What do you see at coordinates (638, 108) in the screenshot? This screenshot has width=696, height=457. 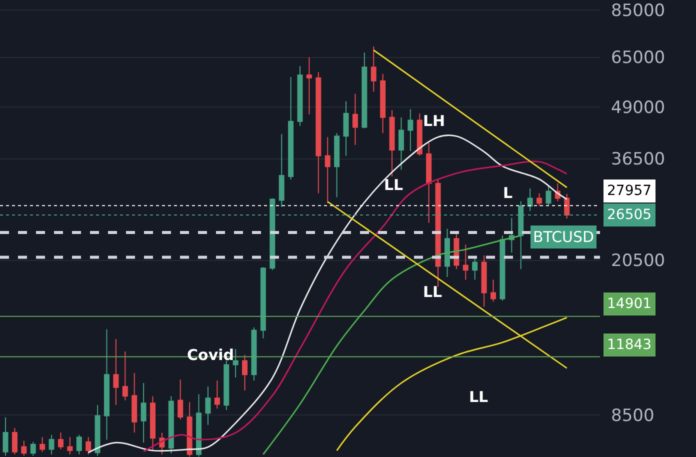 I see `y-tick-label: 49000` at bounding box center [638, 108].